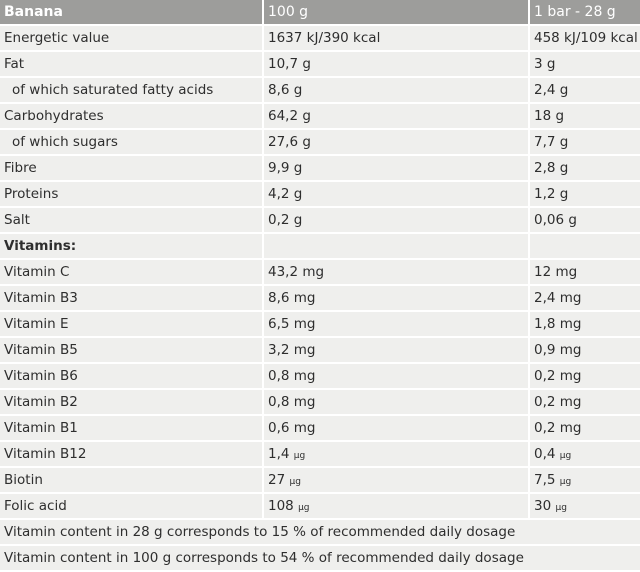 The width and height of the screenshot is (640, 572). What do you see at coordinates (281, 506) in the screenshot?
I see `value-per-100g-text: 108` at bounding box center [281, 506].